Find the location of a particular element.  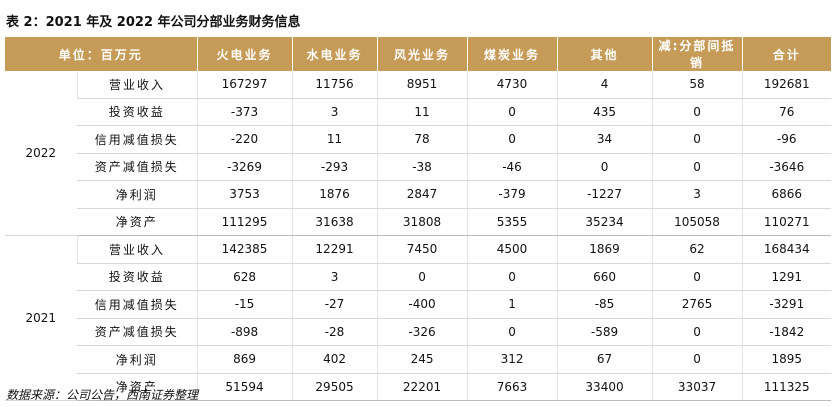

value-cell: -38 is located at coordinates (422, 167).